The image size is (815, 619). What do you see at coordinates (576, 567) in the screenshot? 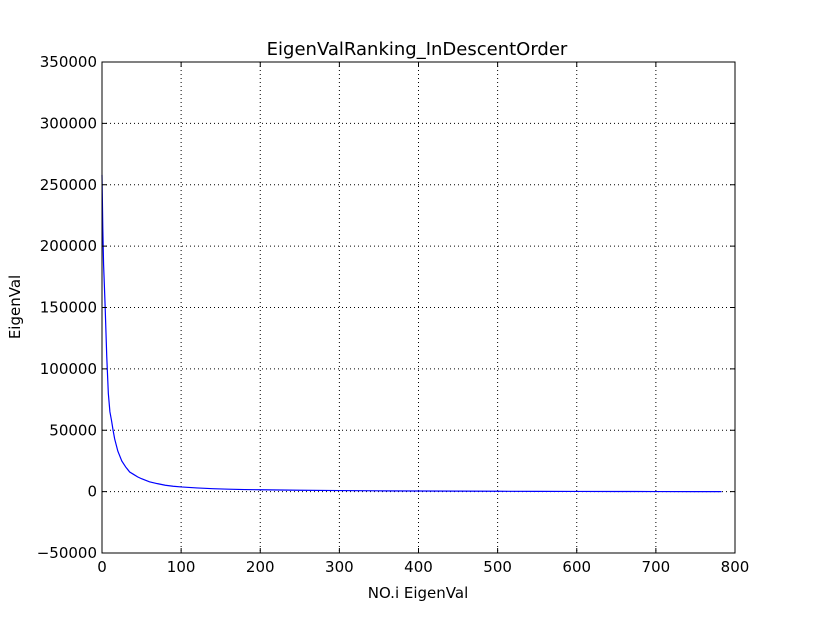
I see `x-tick-label: 600` at bounding box center [576, 567].